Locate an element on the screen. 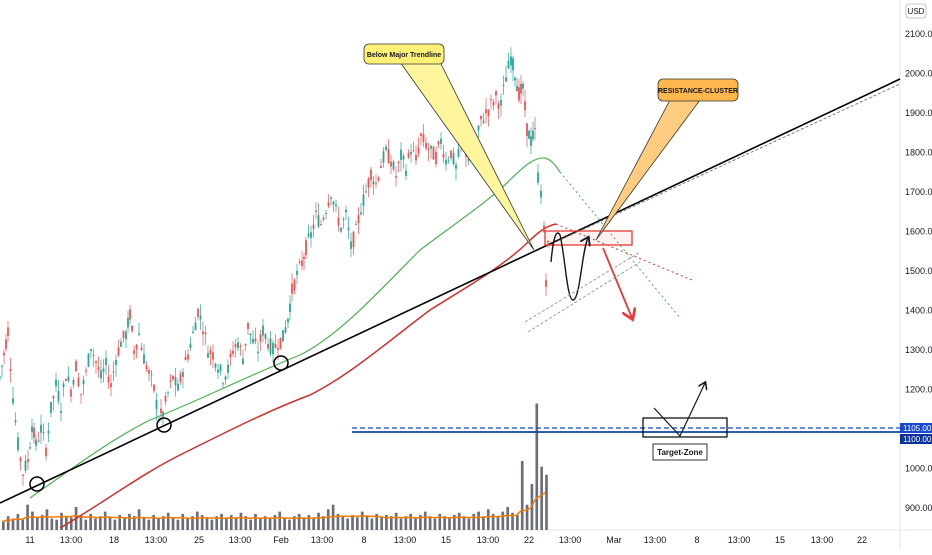  volume-moving-average is located at coordinates (273, 507).